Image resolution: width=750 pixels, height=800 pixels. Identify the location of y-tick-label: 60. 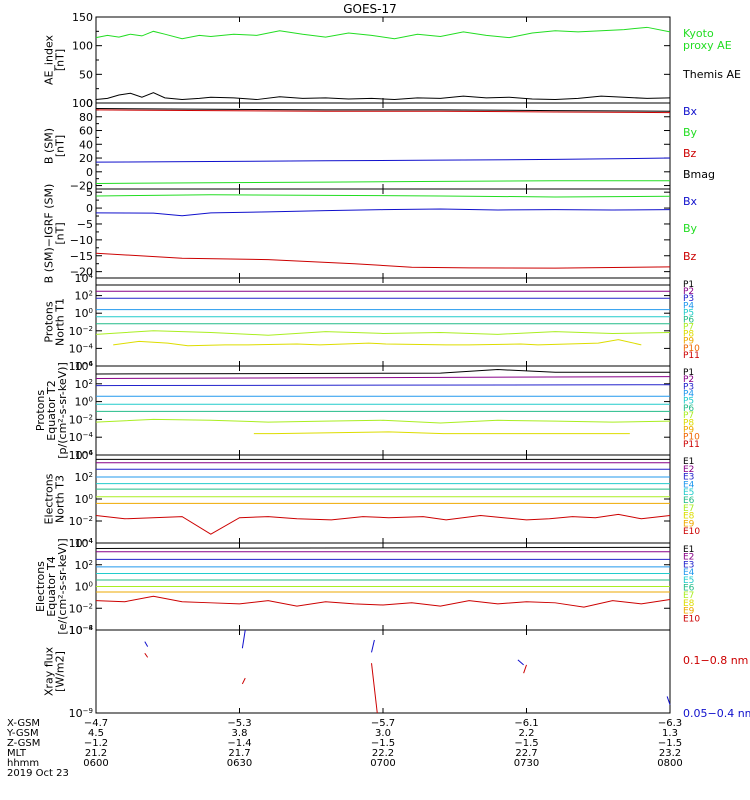
(86, 131).